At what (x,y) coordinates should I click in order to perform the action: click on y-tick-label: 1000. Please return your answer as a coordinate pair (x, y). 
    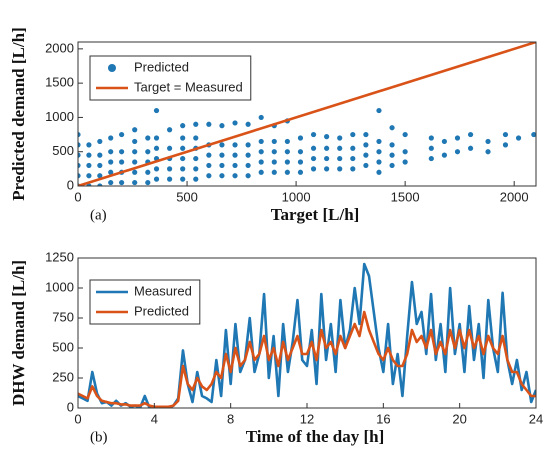
    Looking at the image, I should click on (59, 116).